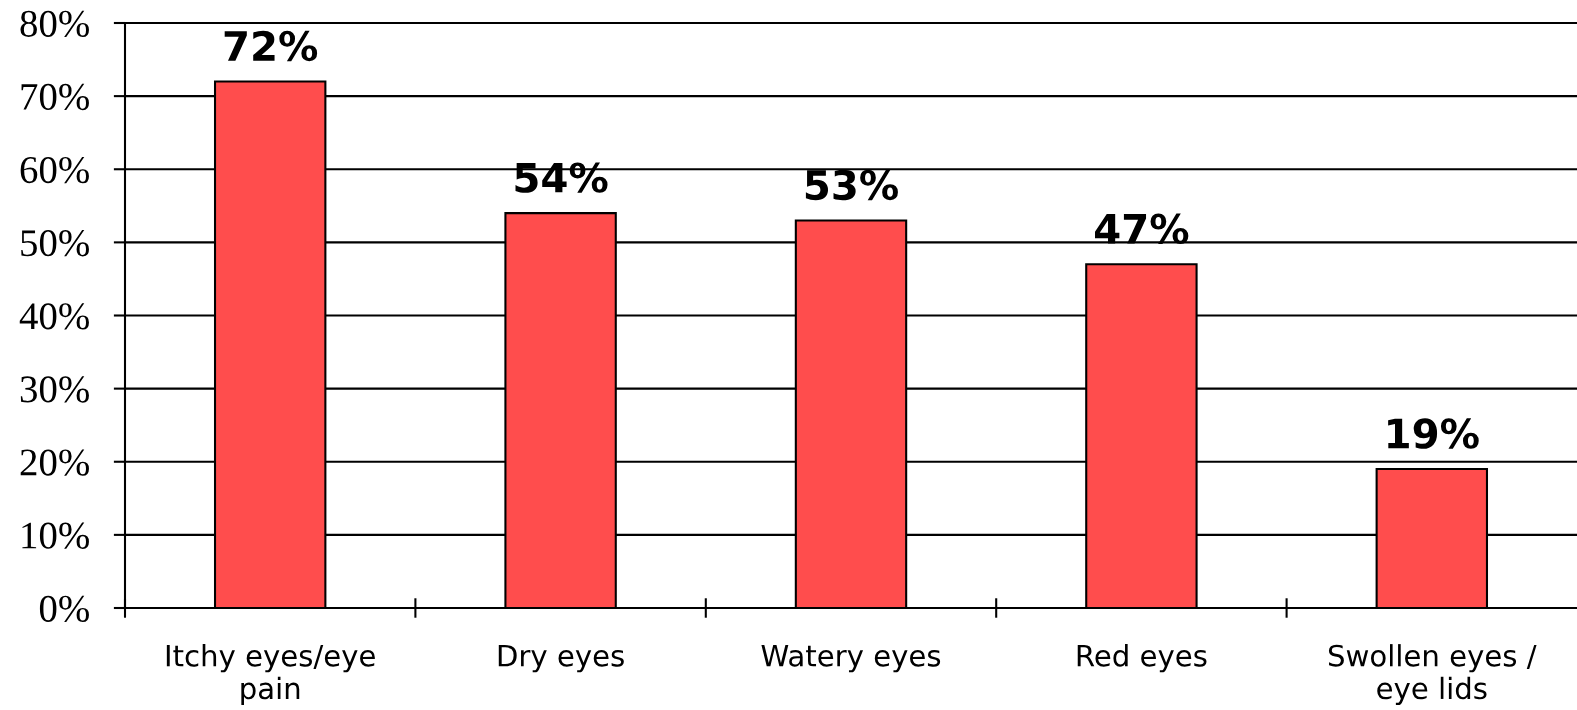 The height and width of the screenshot is (710, 1577). I want to click on data-label: 54%, so click(561, 177).